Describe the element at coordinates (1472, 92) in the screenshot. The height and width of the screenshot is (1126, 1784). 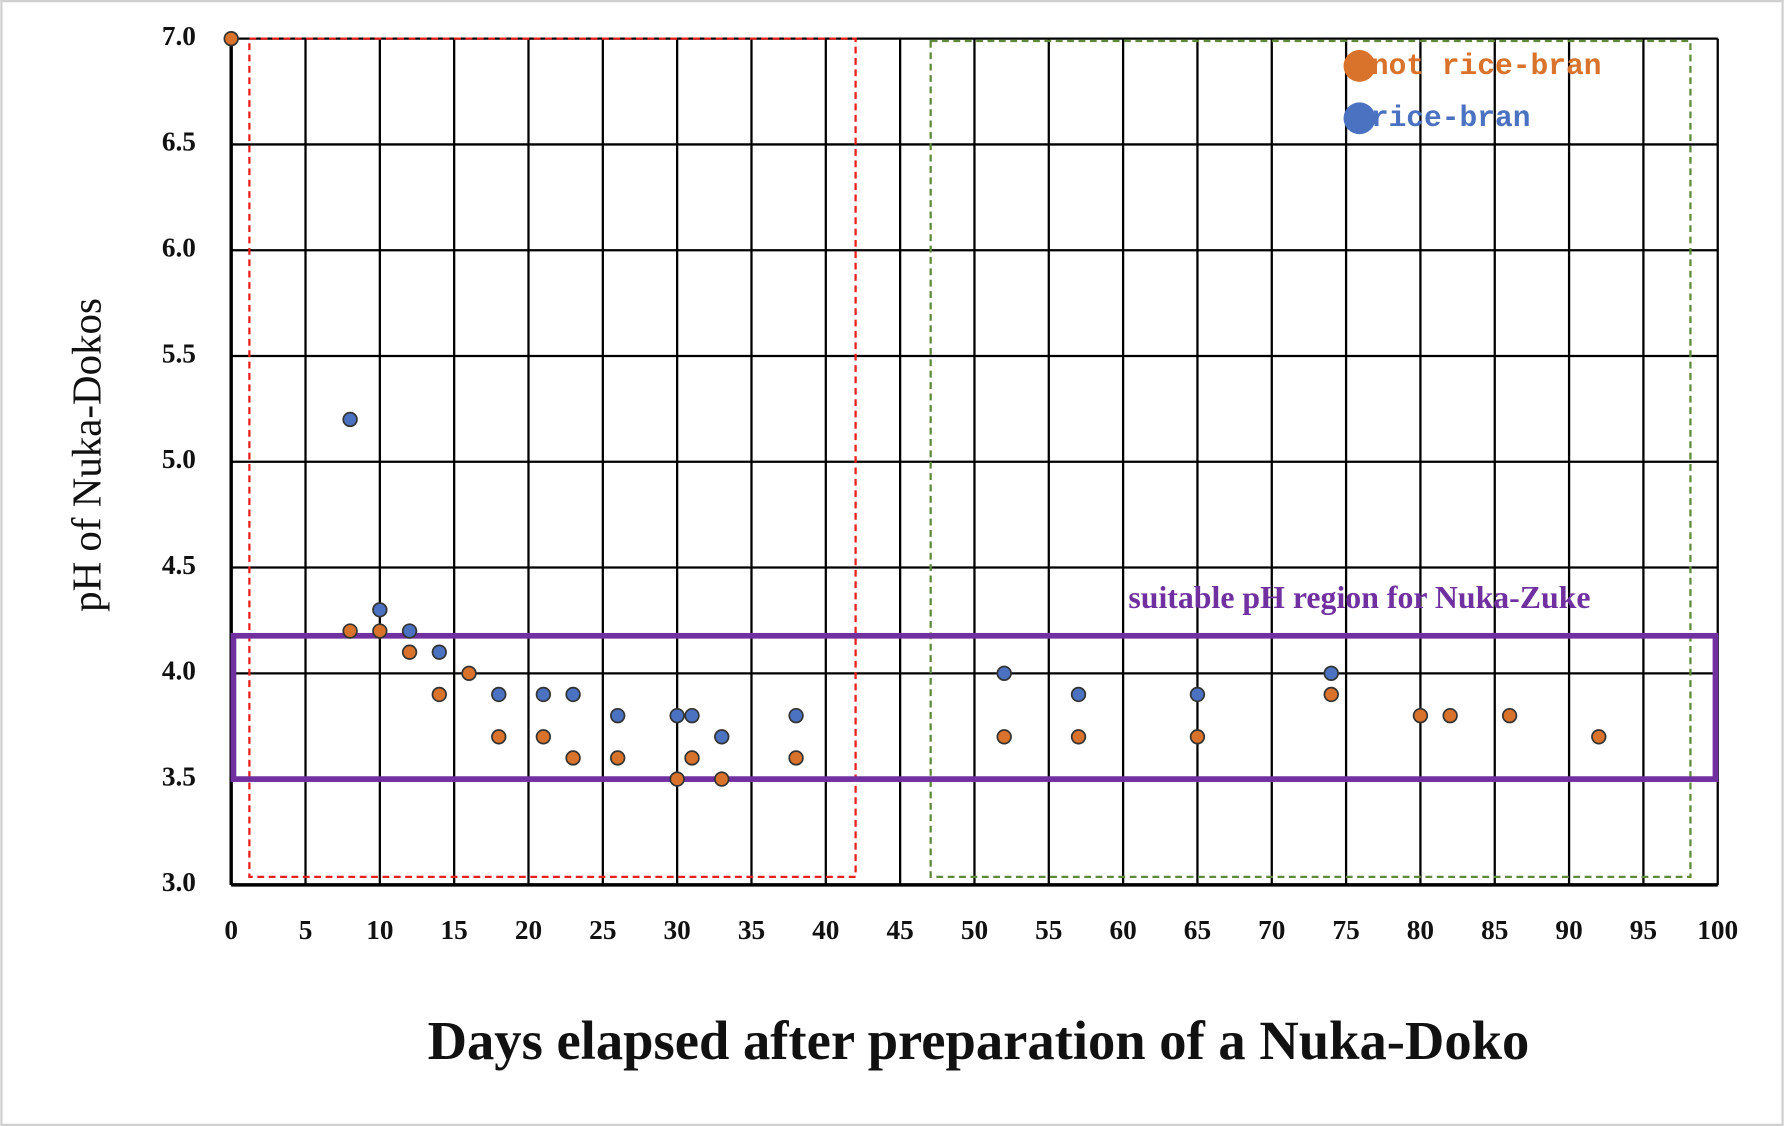
I see `legend: not rice-bran rice-bran` at that location.